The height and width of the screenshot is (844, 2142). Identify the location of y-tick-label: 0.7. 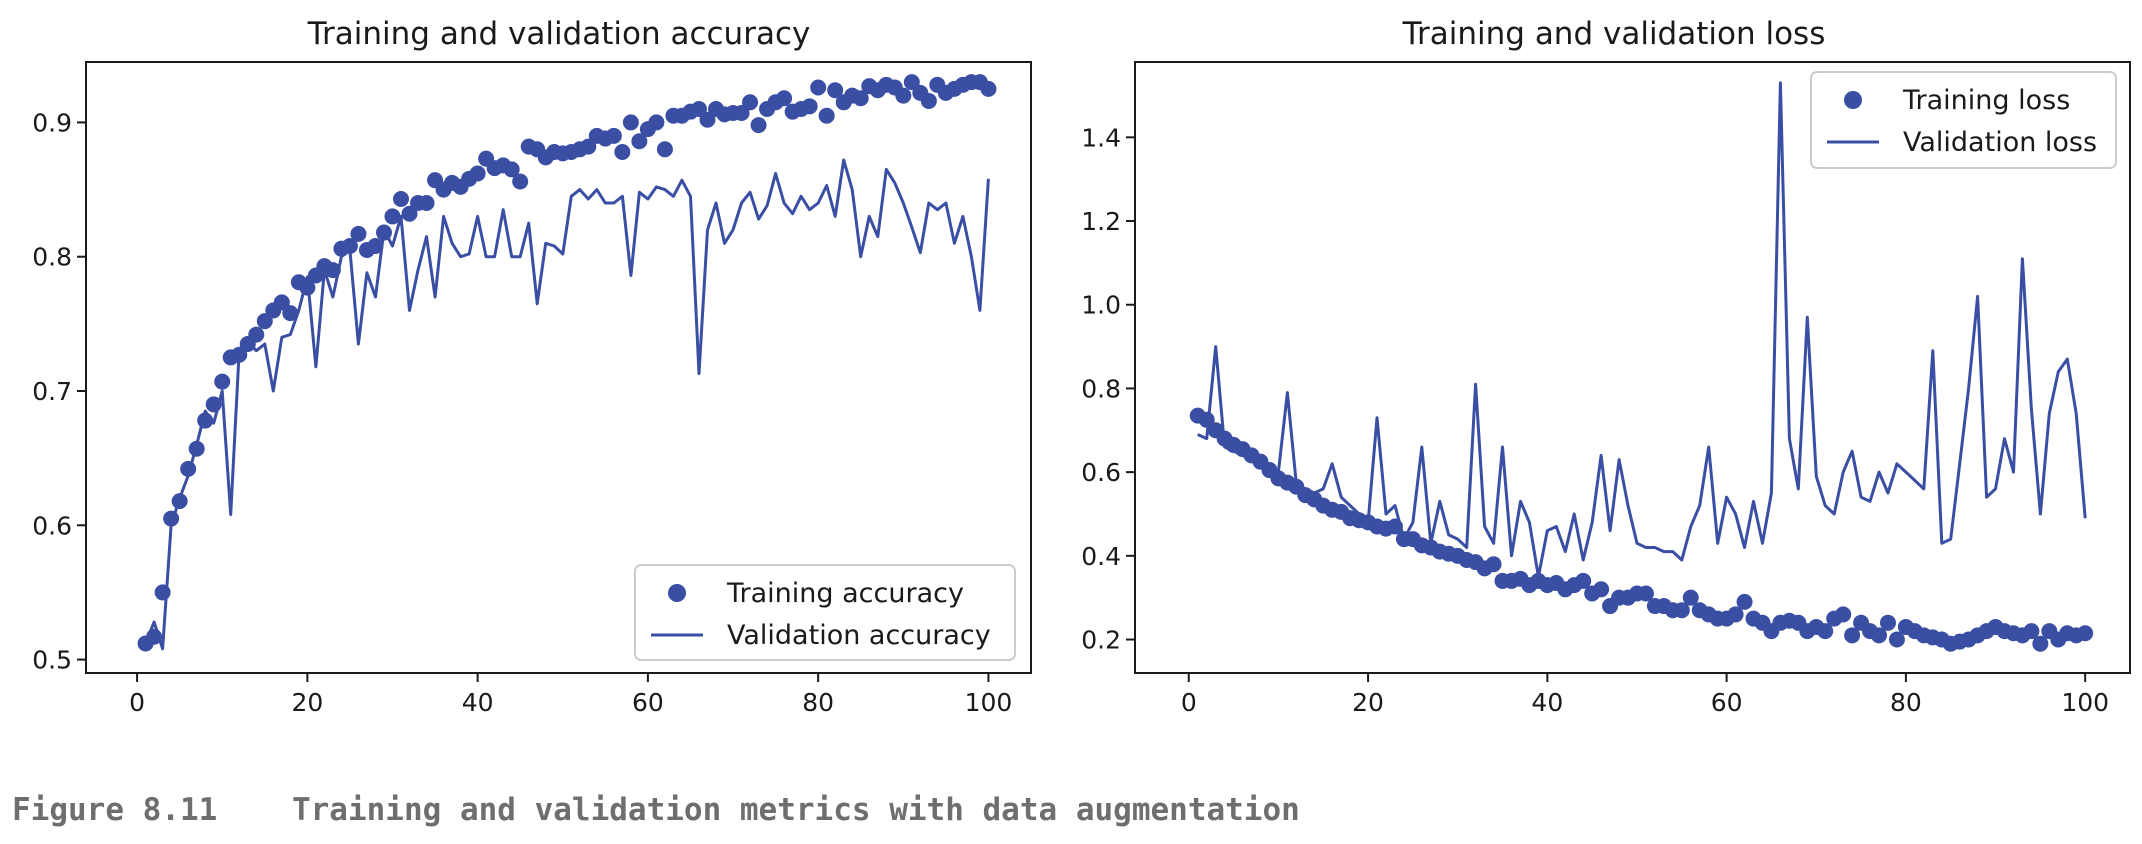
(52, 391).